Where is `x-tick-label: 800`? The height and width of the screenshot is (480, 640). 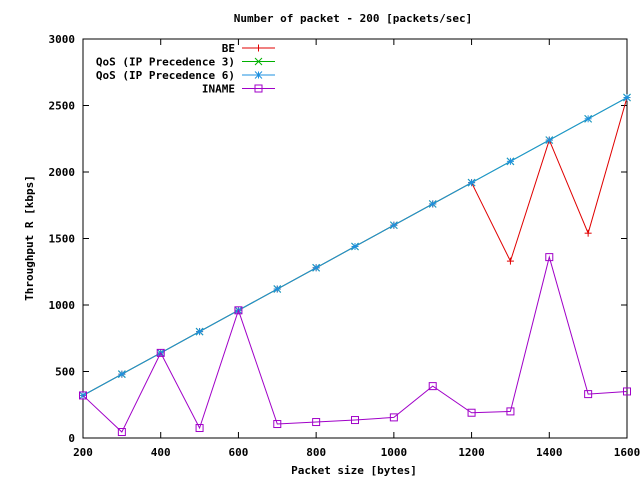
x-tick-label: 800 is located at coordinates (316, 452).